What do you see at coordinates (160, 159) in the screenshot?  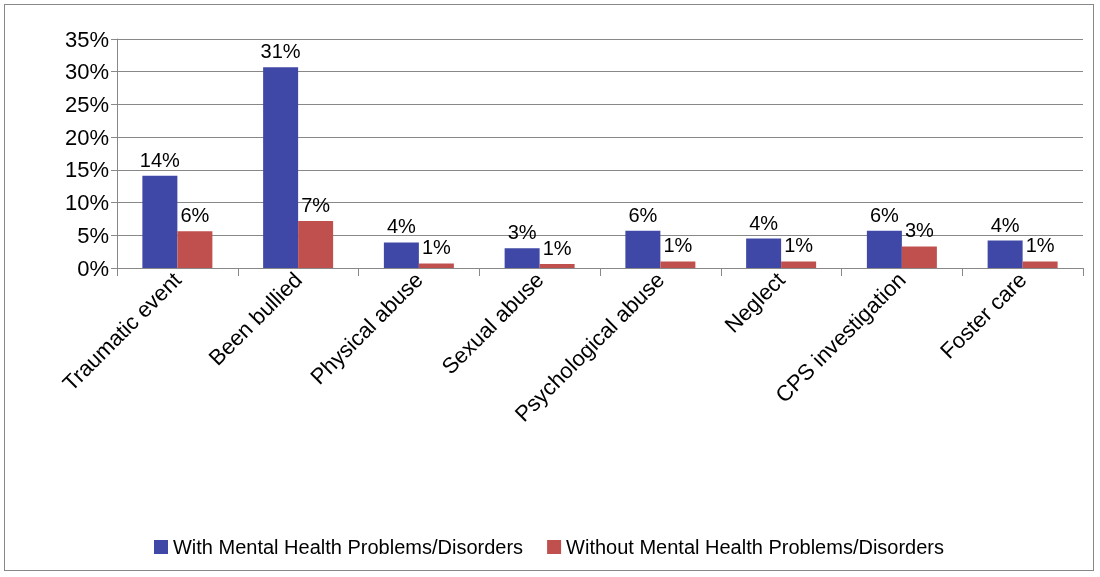 I see `data-label: 14%` at bounding box center [160, 159].